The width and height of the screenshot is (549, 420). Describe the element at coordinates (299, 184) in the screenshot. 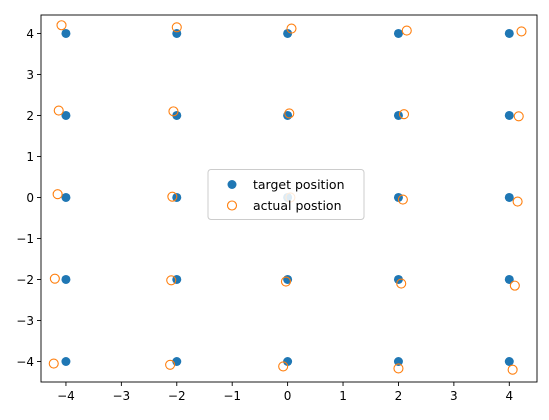

I see `legend-label: target position` at that location.